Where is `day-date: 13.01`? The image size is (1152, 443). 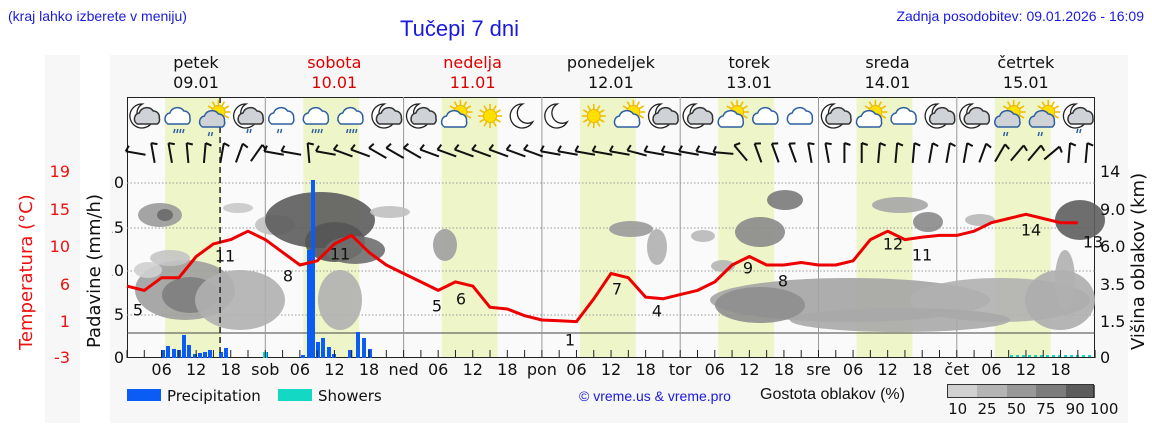
day-date: 13.01 is located at coordinates (749, 82).